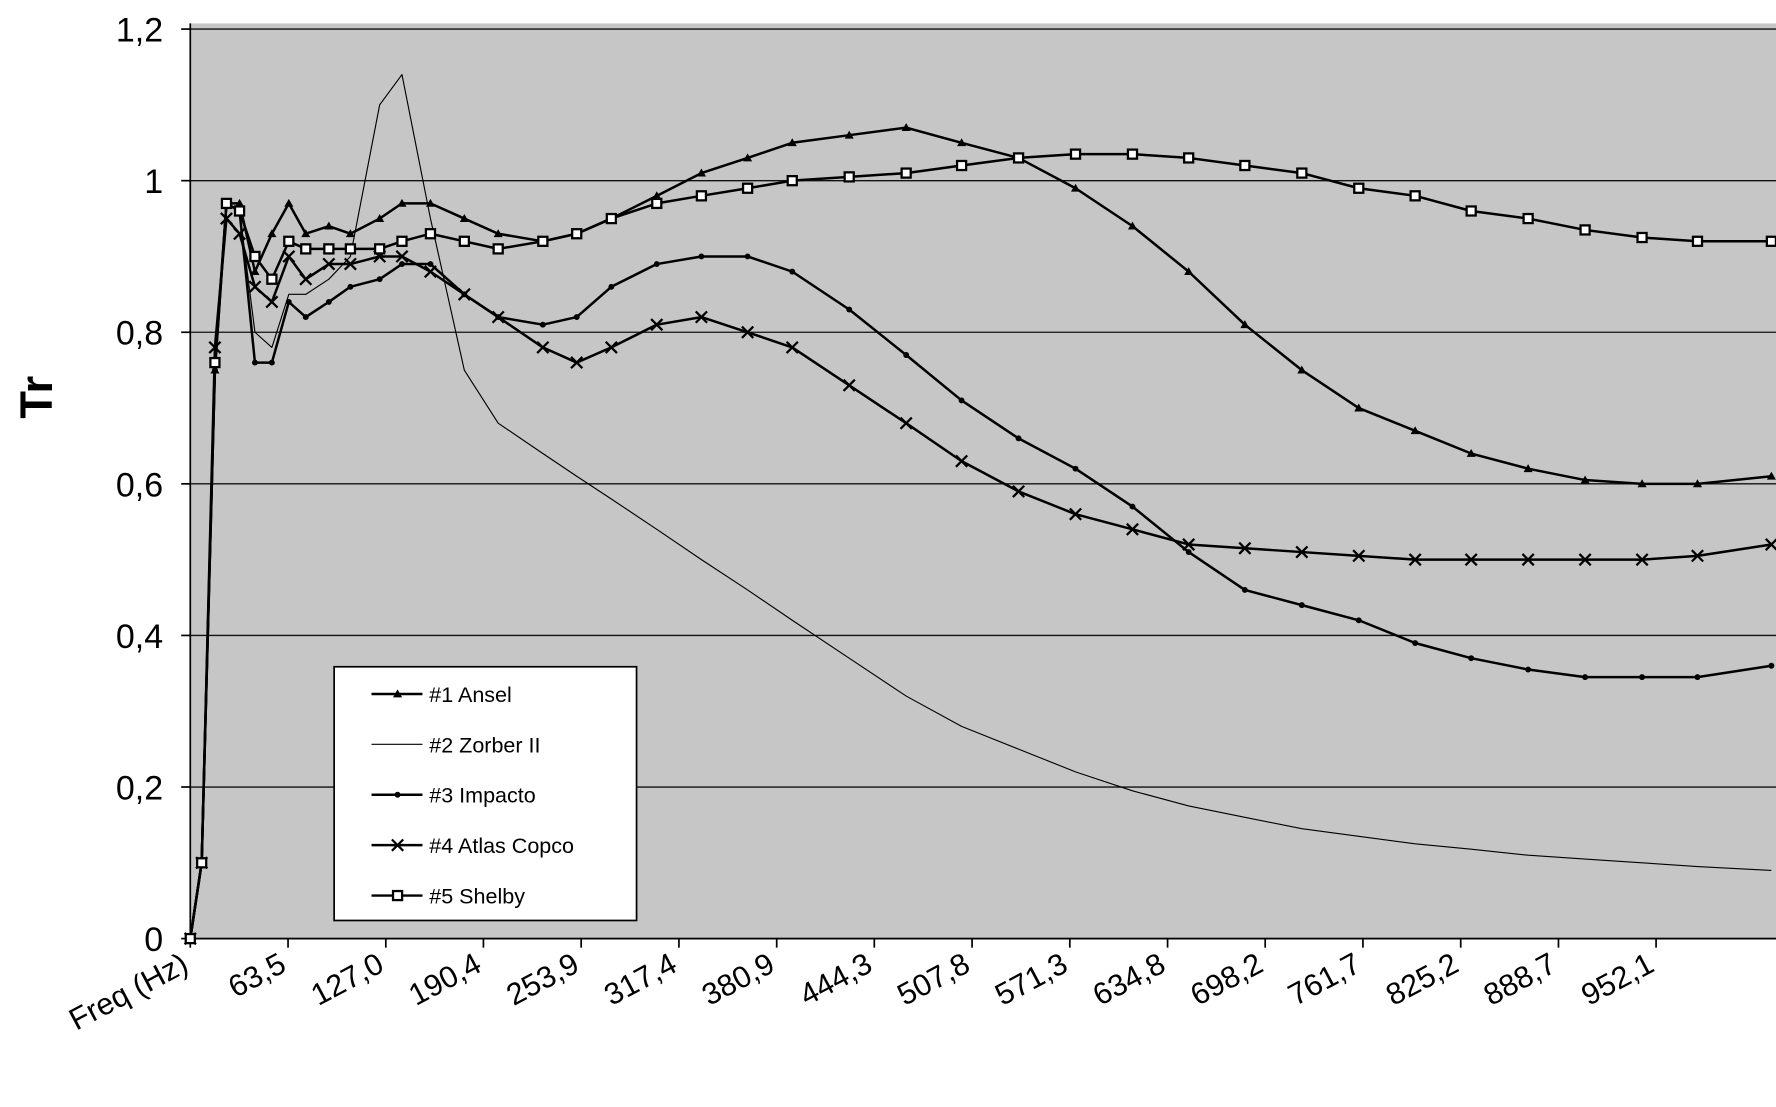 Image resolution: width=1776 pixels, height=1107 pixels. I want to click on x-tick-label: 634,8, so click(1129, 979).